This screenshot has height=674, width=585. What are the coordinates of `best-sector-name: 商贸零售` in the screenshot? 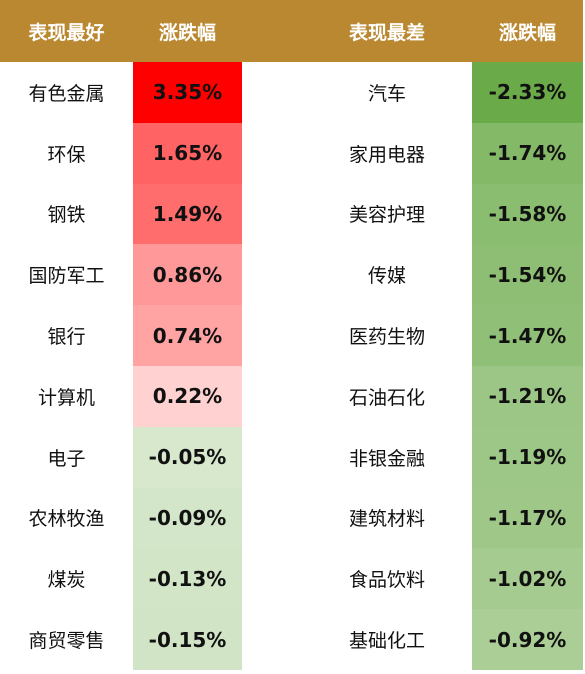 It's located at (66, 639).